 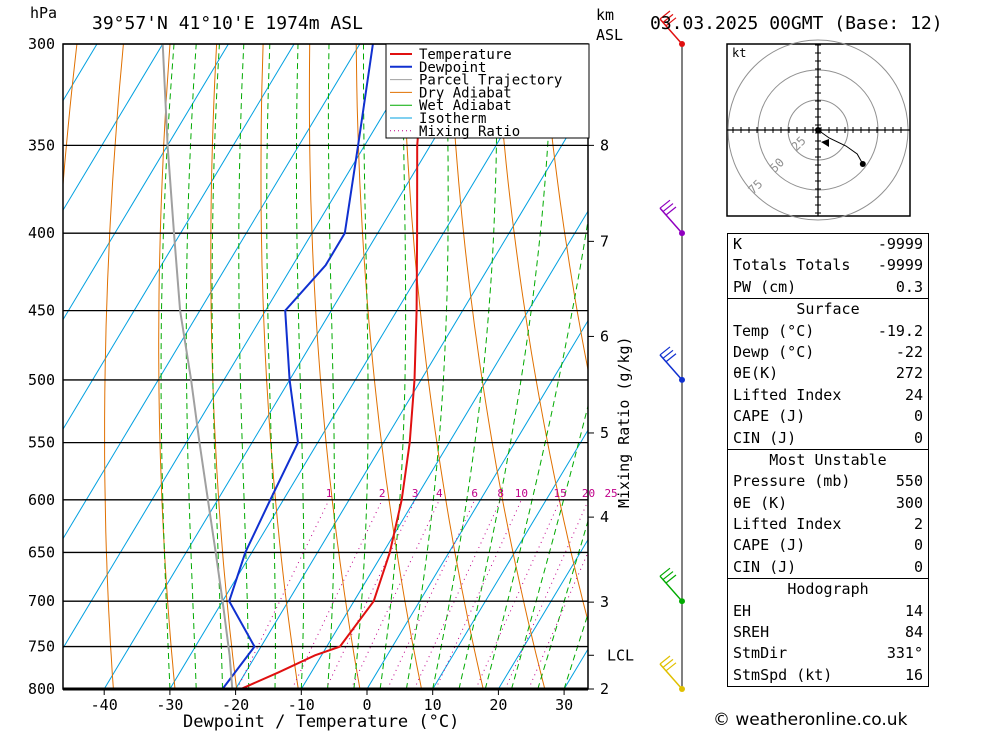 I want to click on pressure-tick-label: 800, so click(x=41, y=689).